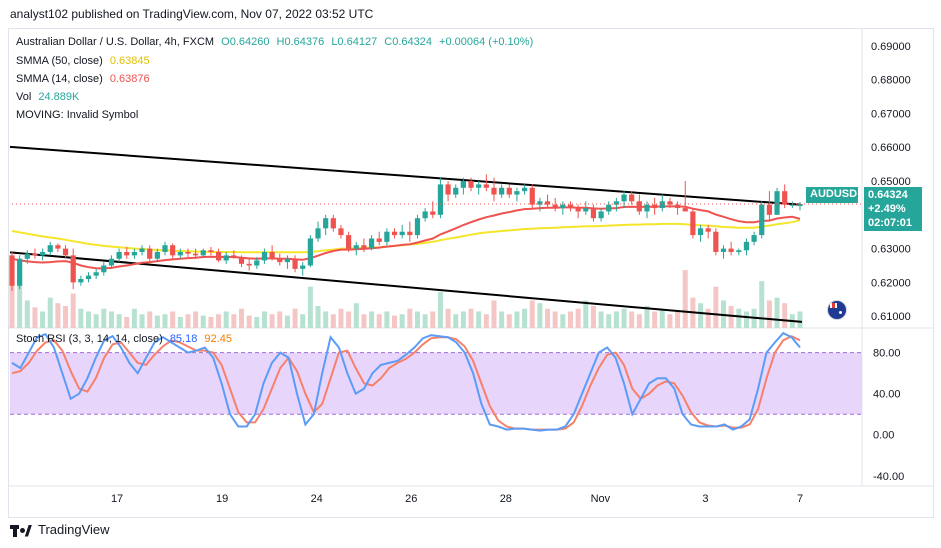  What do you see at coordinates (300, 42) in the screenshot?
I see `high-value: H0.64376` at bounding box center [300, 42].